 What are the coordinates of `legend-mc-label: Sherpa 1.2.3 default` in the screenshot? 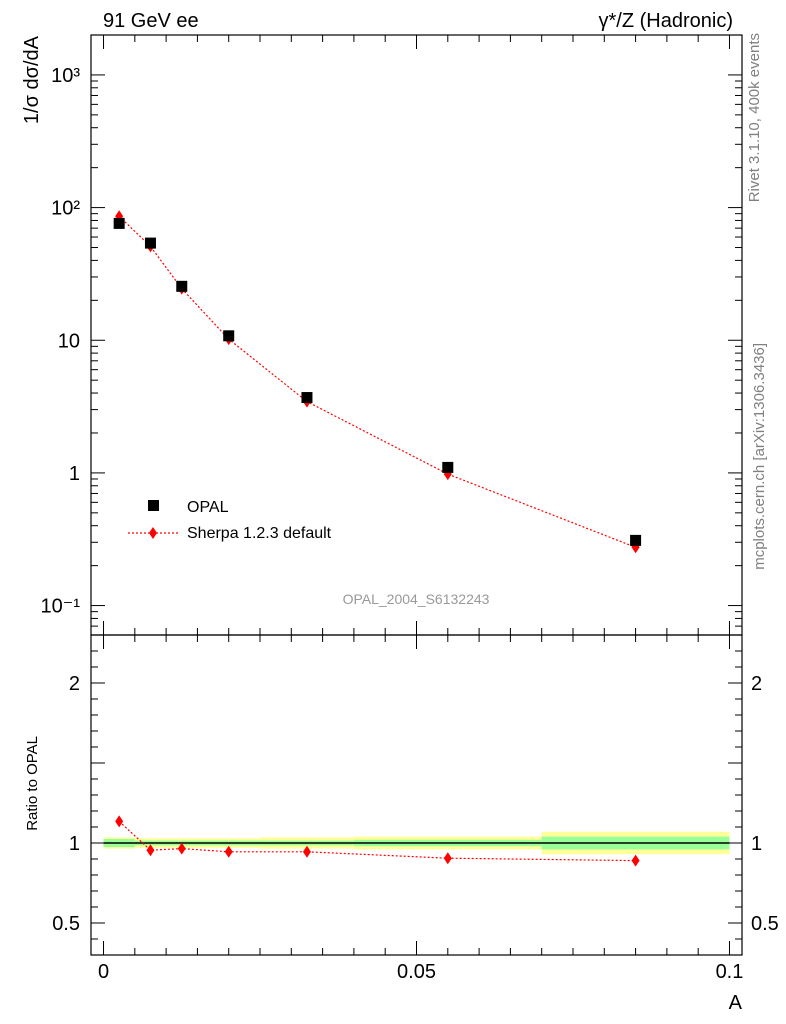 It's located at (259, 533).